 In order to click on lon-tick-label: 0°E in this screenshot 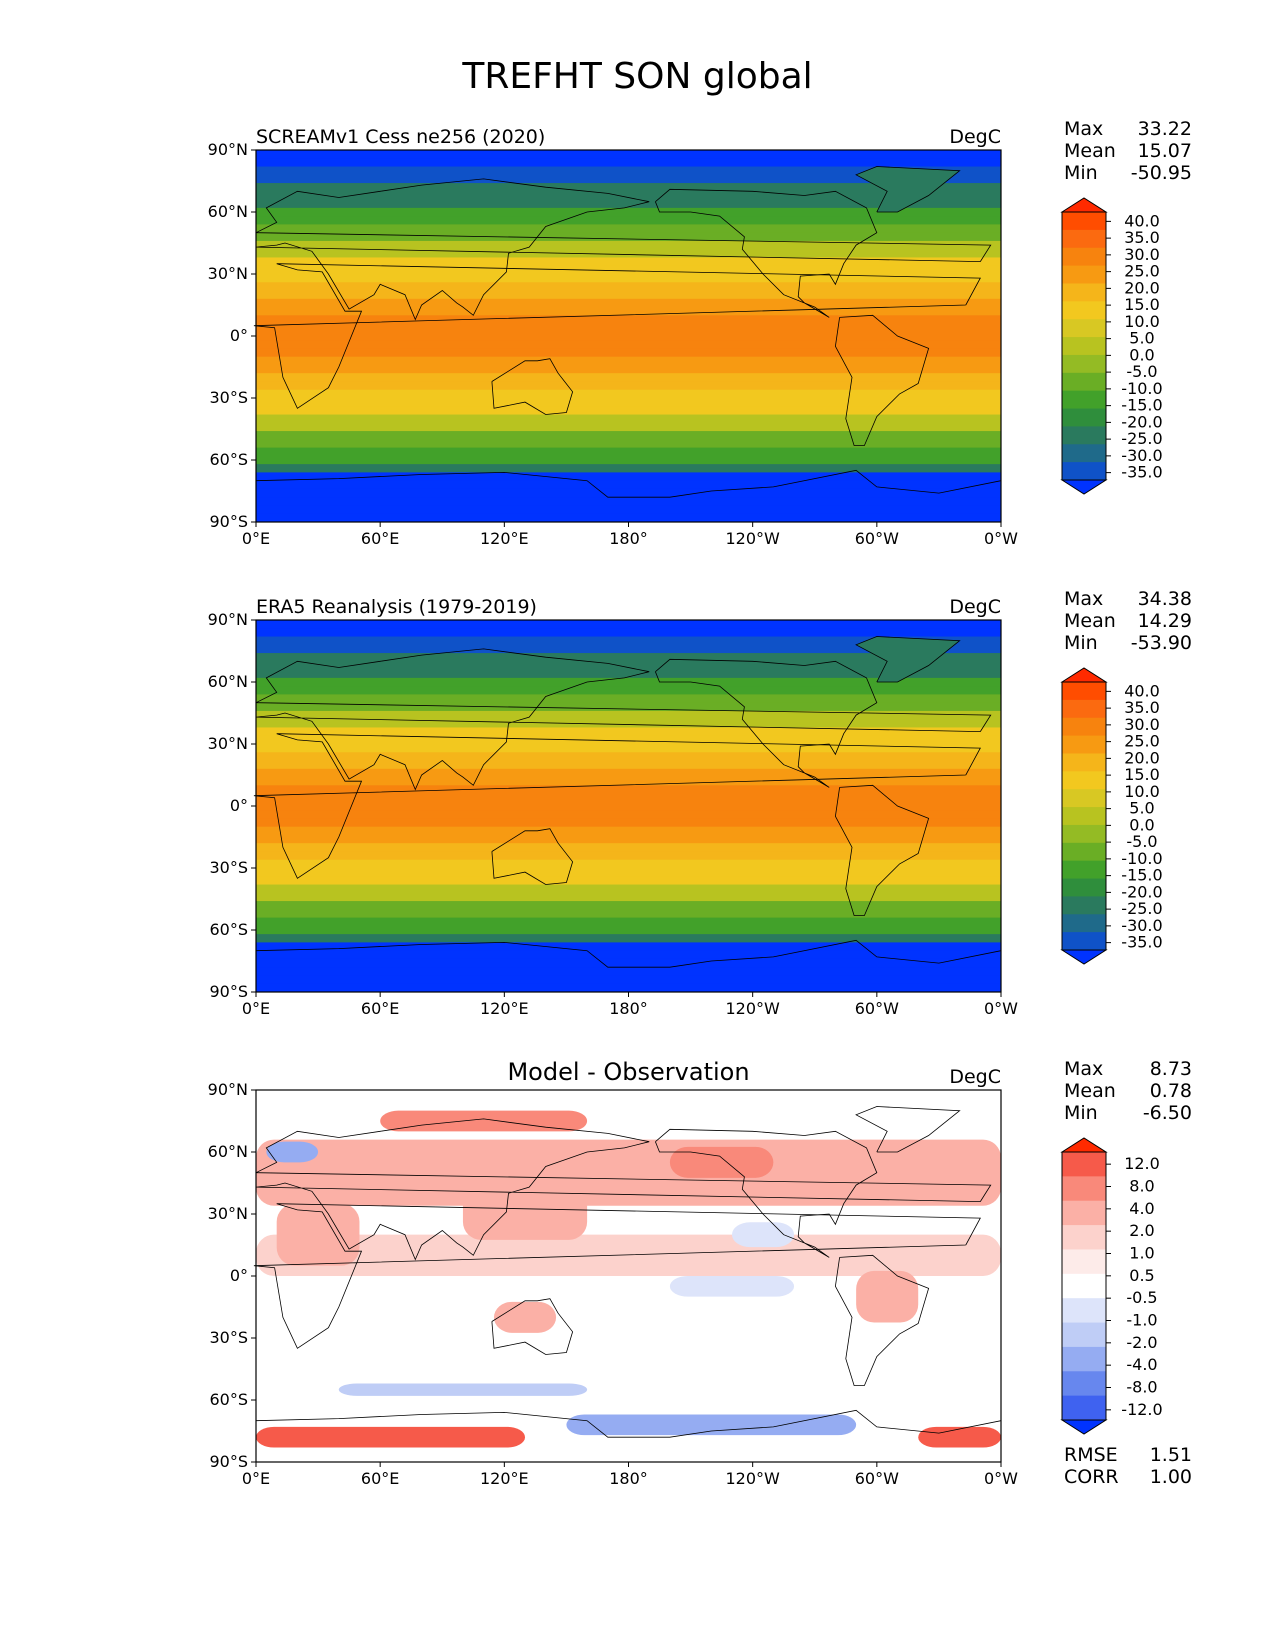, I will do `click(256, 538)`.